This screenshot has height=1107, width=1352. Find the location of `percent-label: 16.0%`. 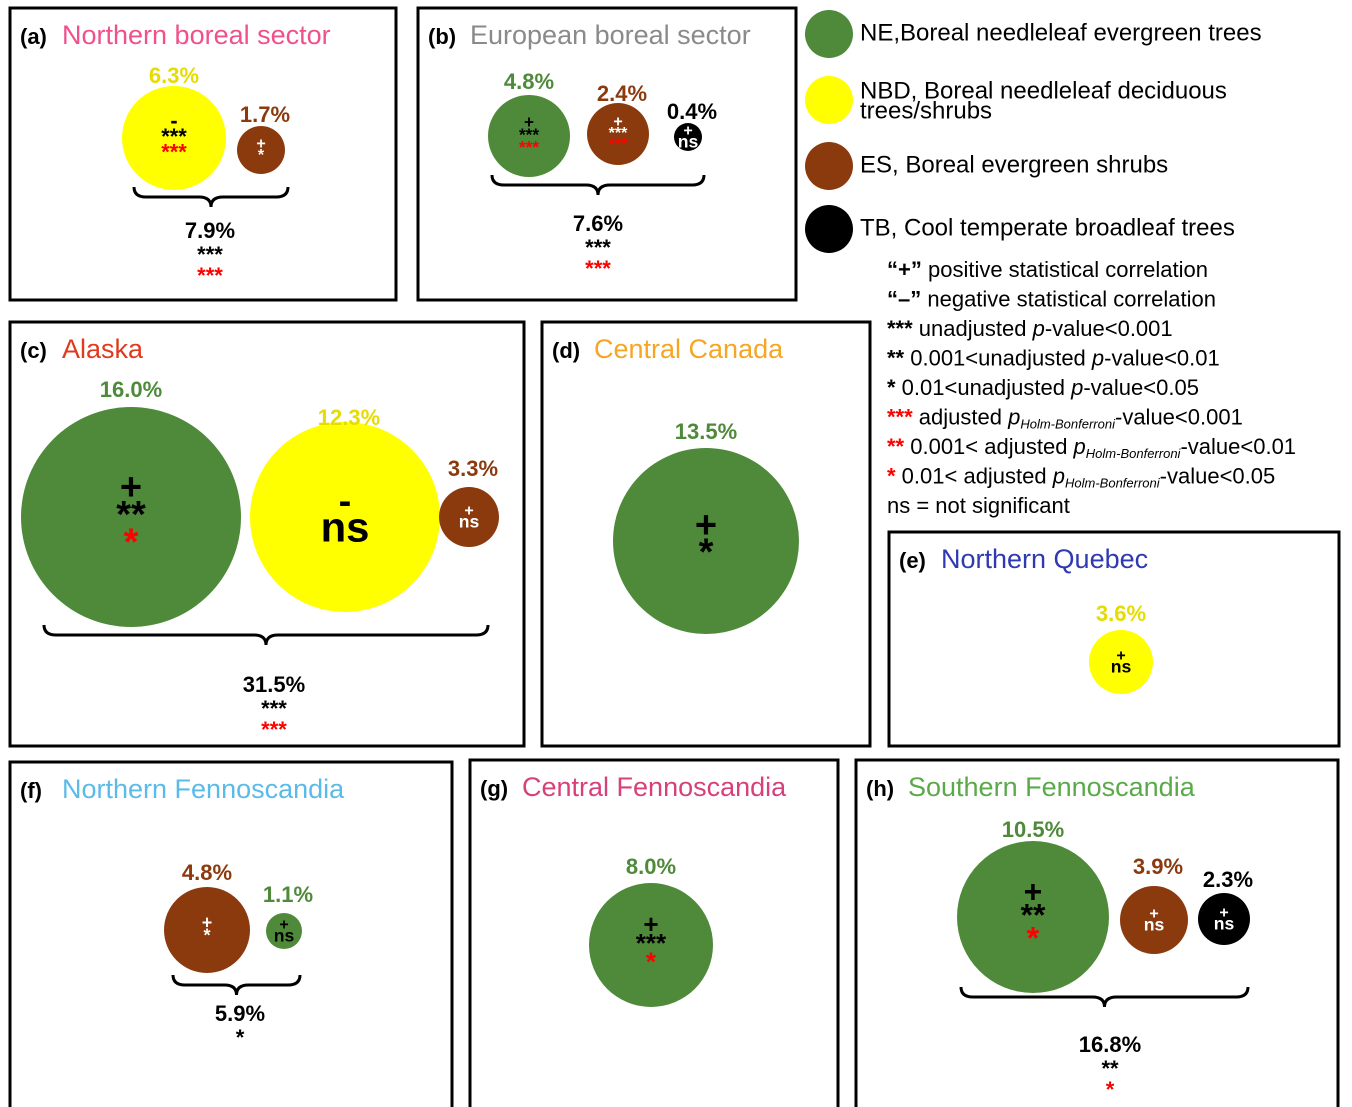

percent-label: 16.0% is located at coordinates (131, 389).